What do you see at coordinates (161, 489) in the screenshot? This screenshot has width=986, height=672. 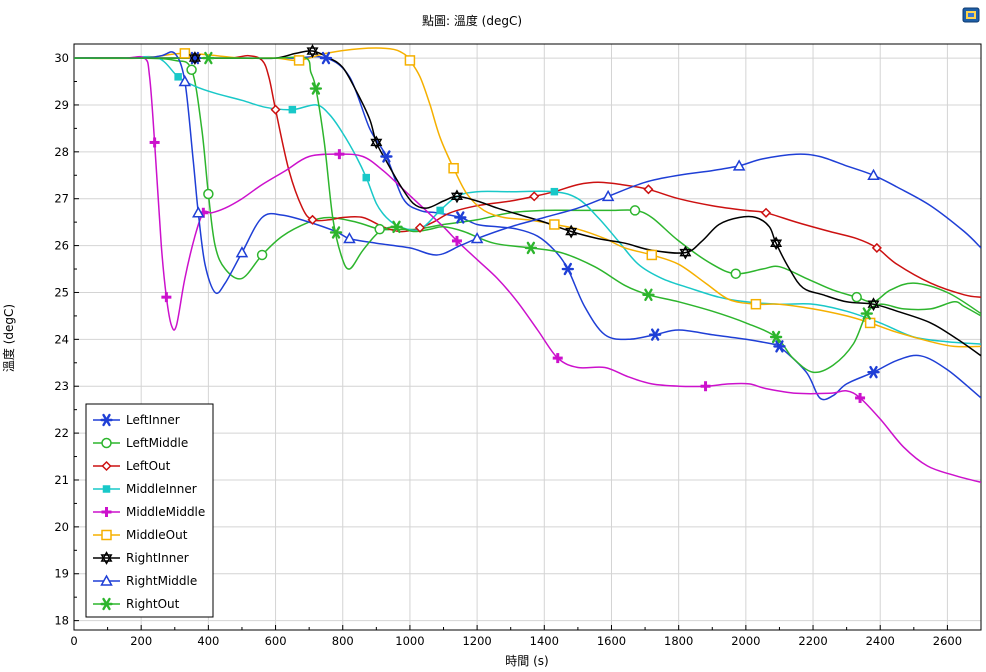 I see `legend-label: MiddleInner` at bounding box center [161, 489].